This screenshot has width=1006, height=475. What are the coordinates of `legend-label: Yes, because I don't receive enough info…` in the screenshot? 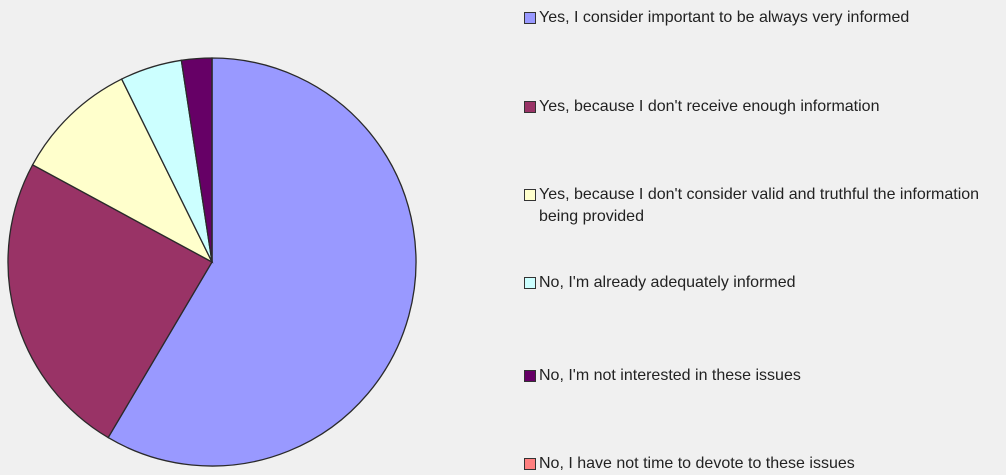 It's located at (709, 106).